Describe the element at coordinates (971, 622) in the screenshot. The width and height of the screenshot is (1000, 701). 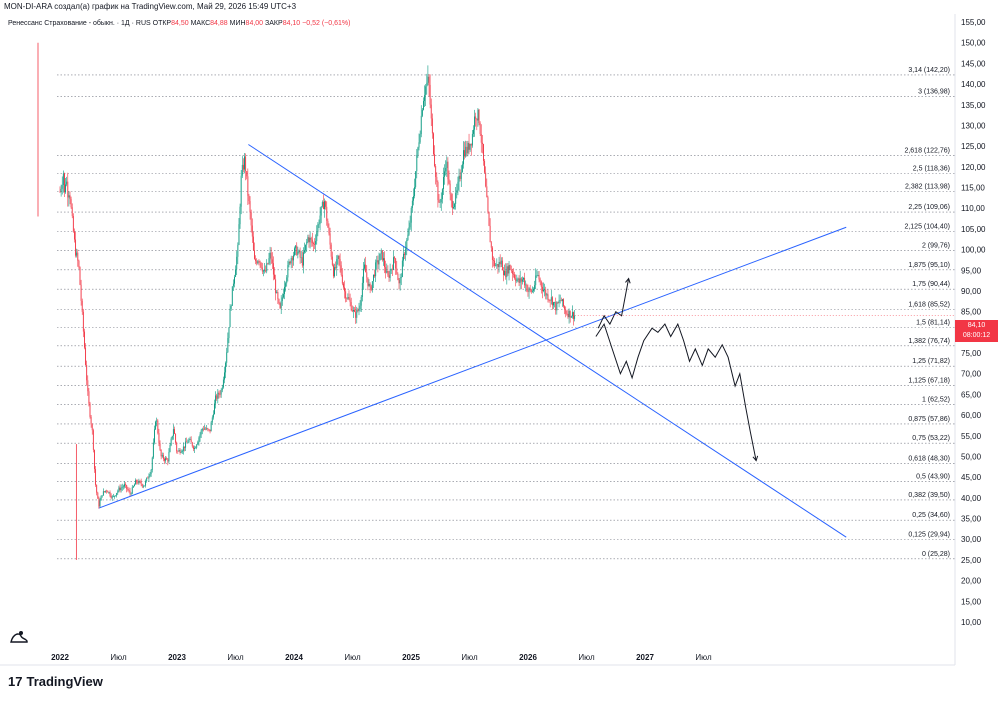
I see `y-tick-label: 10,00` at that location.